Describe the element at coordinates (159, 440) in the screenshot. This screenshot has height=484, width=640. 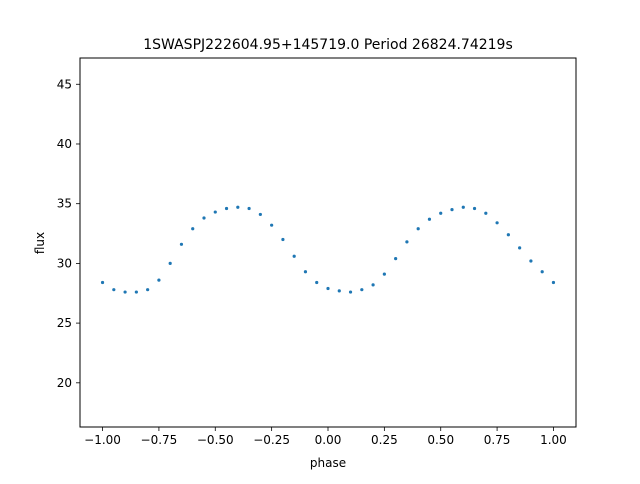
I see `x-tick-label: −0.75` at that location.